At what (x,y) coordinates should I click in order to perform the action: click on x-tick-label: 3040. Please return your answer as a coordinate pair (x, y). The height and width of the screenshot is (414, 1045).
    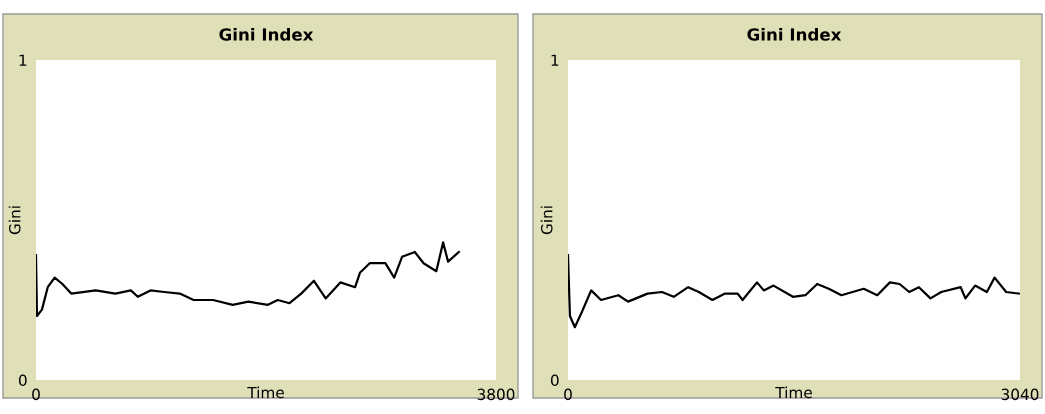
    Looking at the image, I should click on (1020, 394).